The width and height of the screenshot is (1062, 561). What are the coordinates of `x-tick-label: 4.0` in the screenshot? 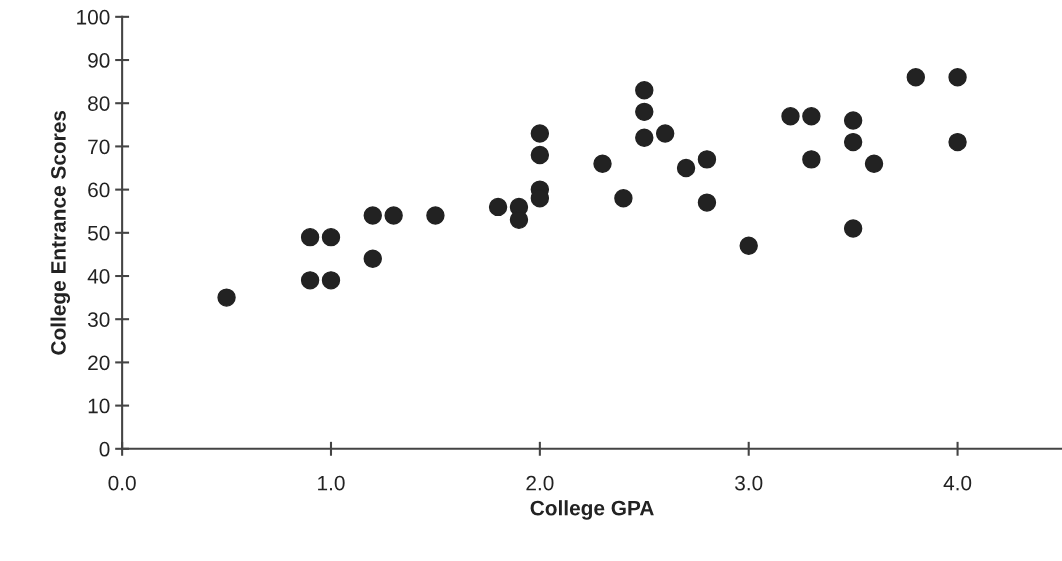 It's located at (957, 483).